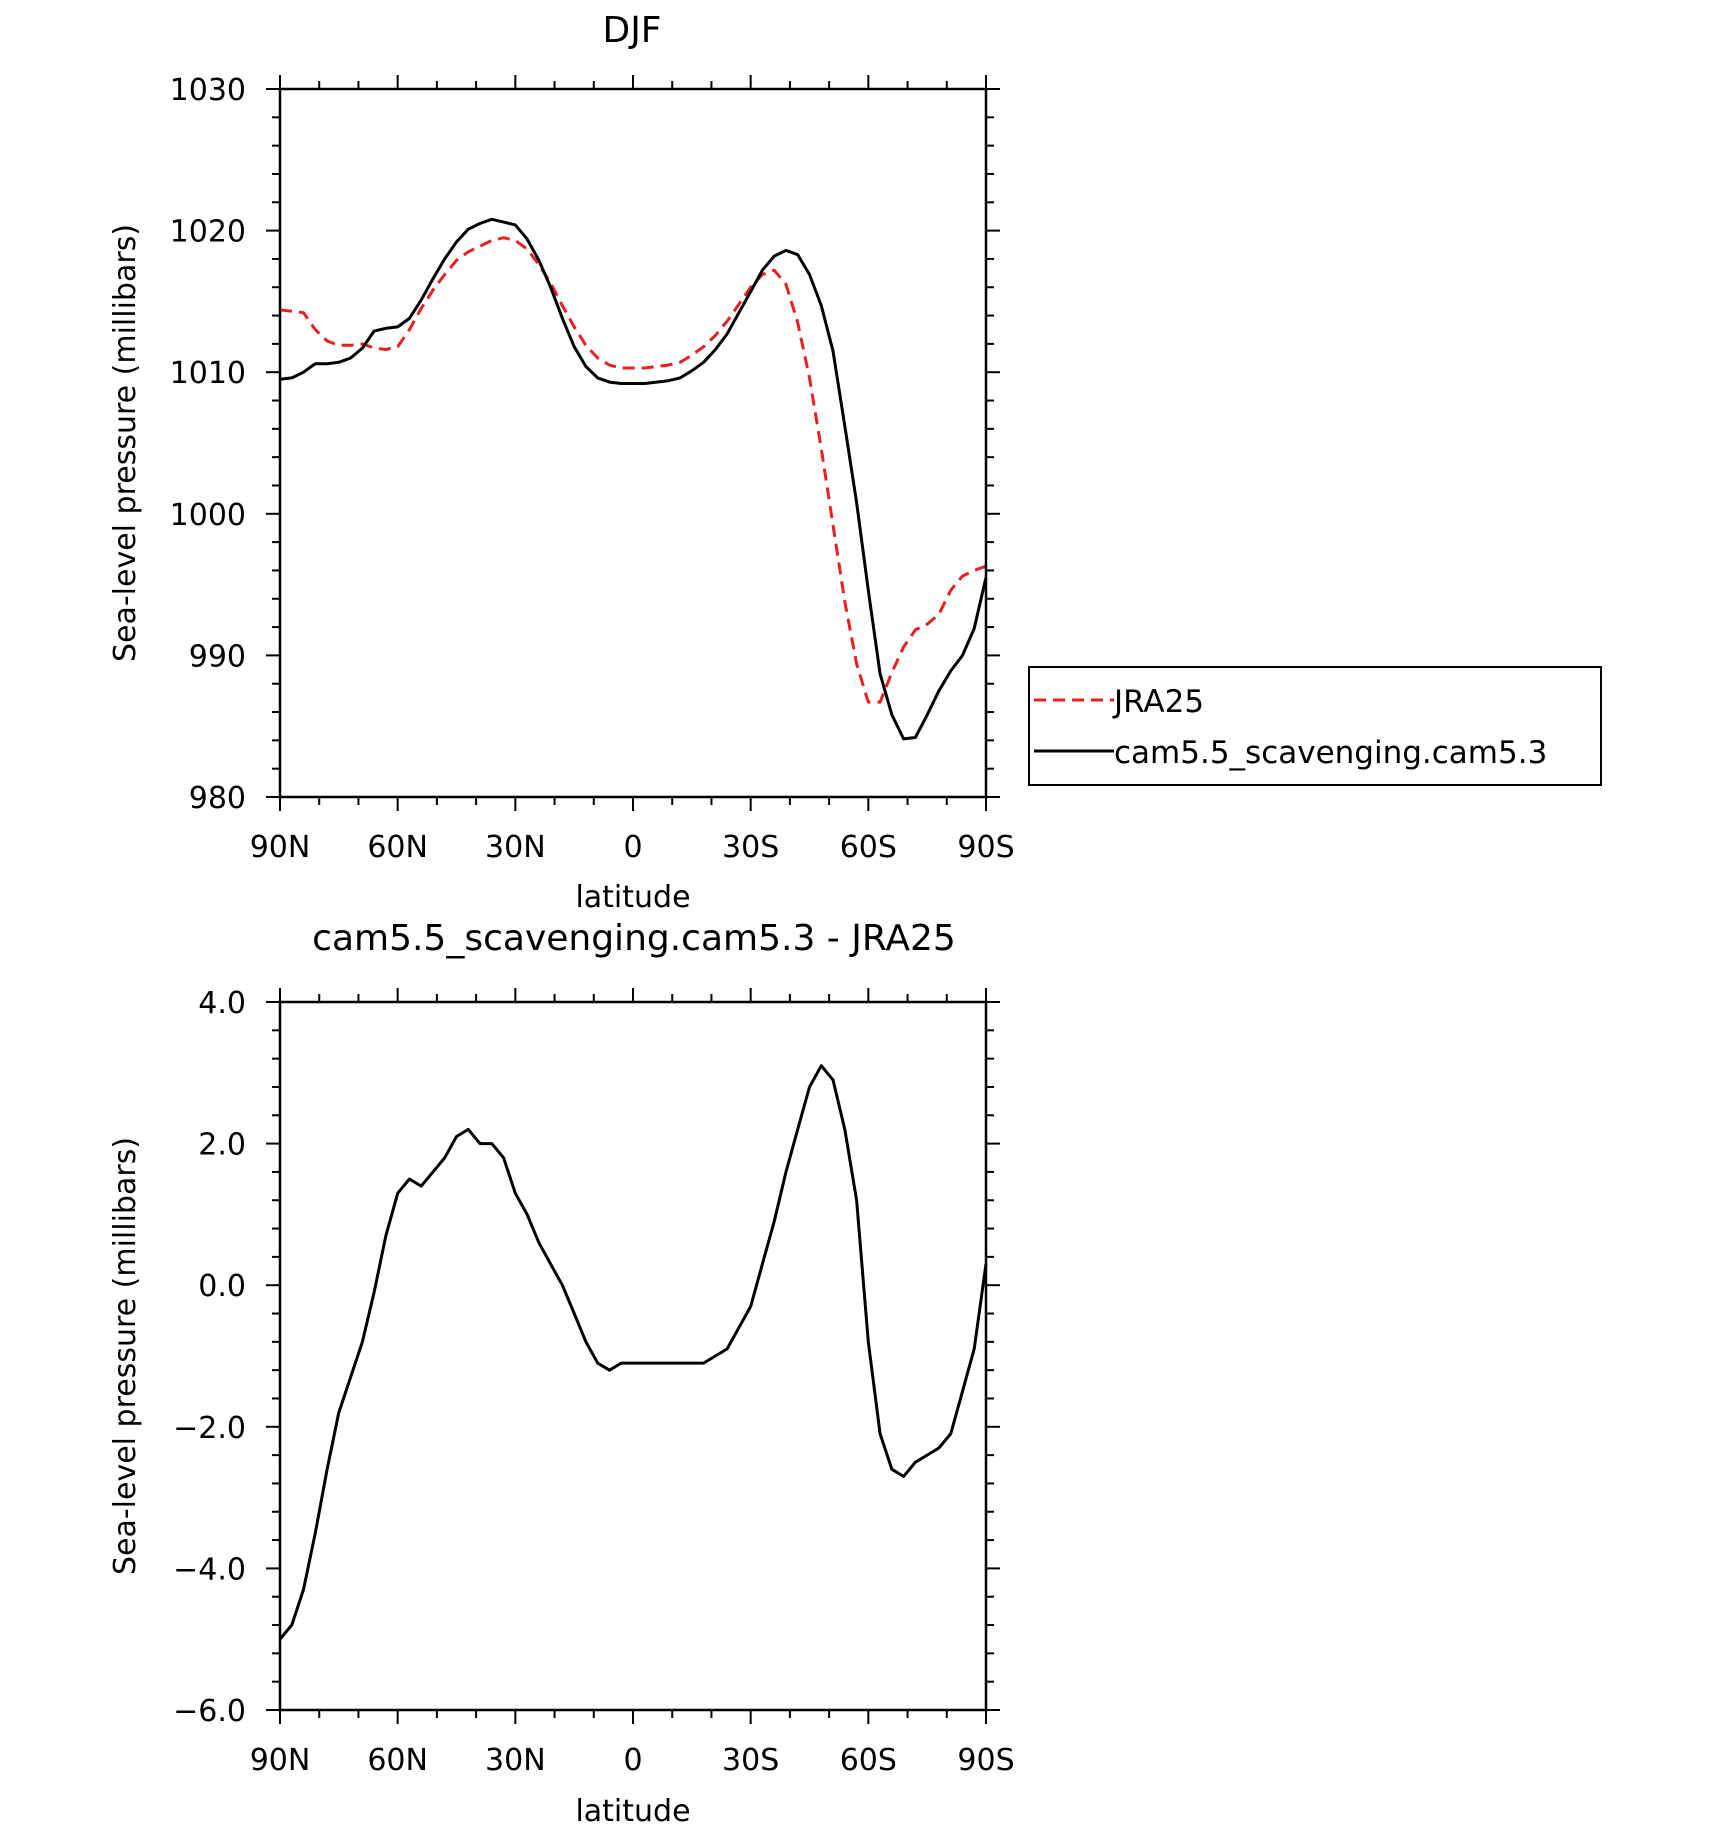  I want to click on legend-box, so click(1315, 726).